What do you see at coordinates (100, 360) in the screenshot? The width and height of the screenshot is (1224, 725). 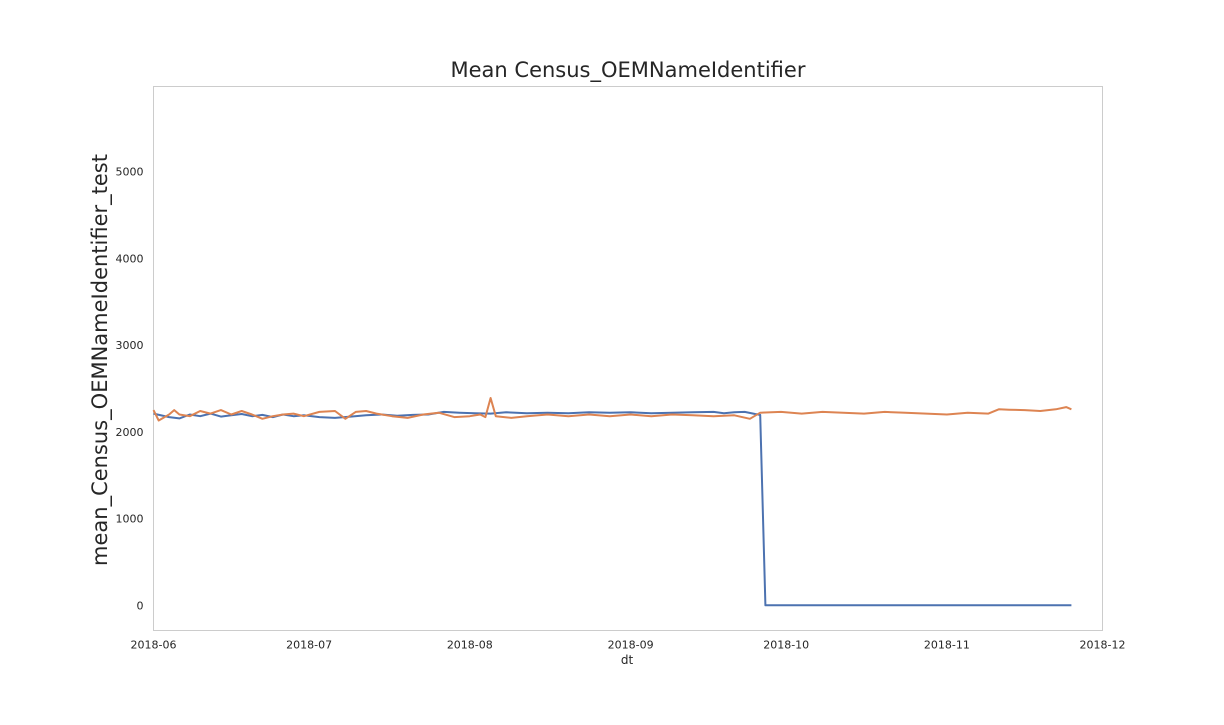 I see `y-axis-label: mean_Census_OEMNameIdentifier_test` at bounding box center [100, 360].